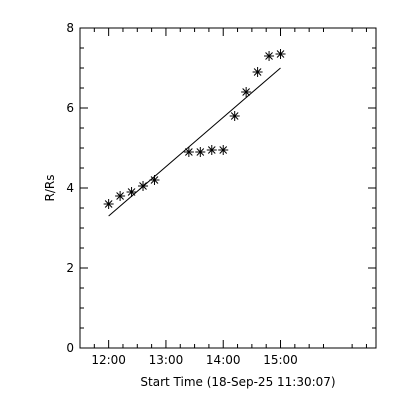 The height and width of the screenshot is (400, 400). What do you see at coordinates (70, 348) in the screenshot?
I see `y-tick-label: 0` at bounding box center [70, 348].